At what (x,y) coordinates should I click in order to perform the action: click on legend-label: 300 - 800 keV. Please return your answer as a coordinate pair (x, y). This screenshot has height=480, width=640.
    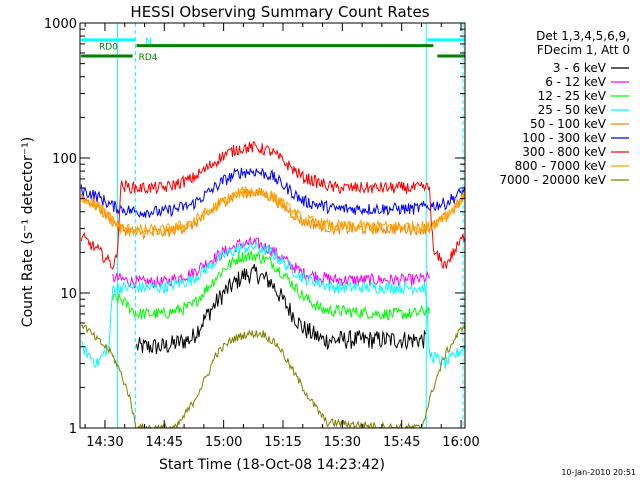
    Looking at the image, I should click on (564, 152).